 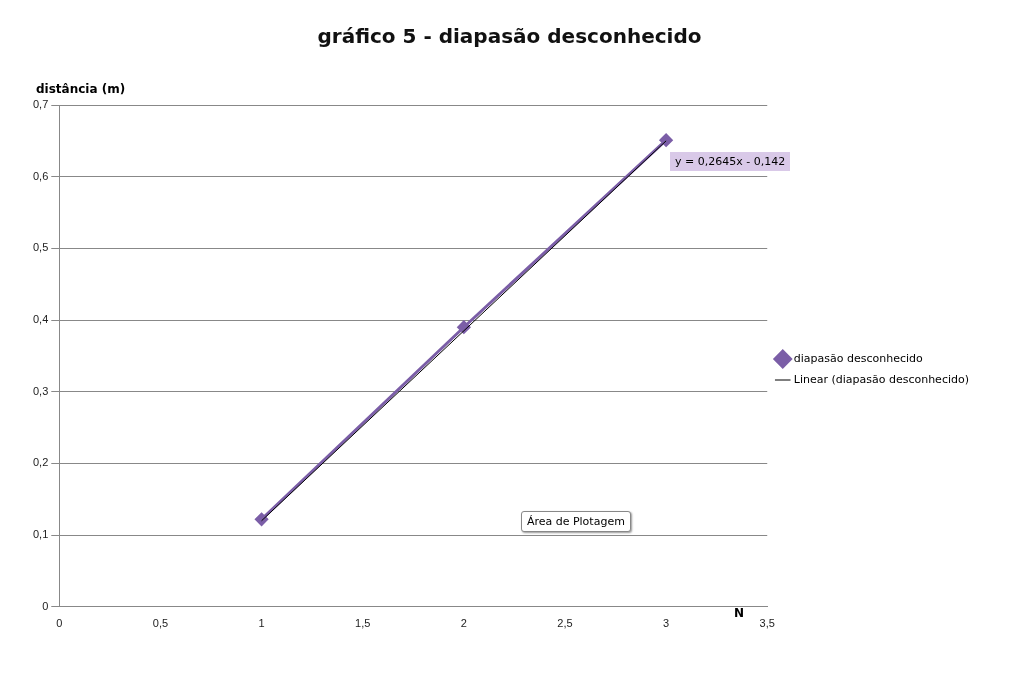 What do you see at coordinates (565, 623) in the screenshot?
I see `x-tick-label: 2,5` at bounding box center [565, 623].